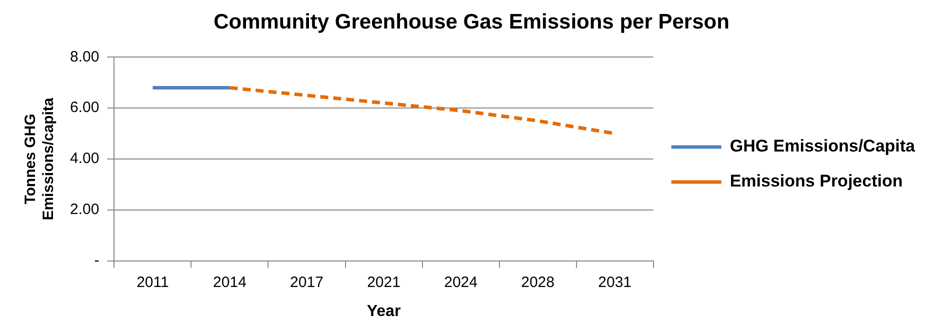 This screenshot has height=335, width=939. I want to click on y-tick-label: -, so click(97, 260).